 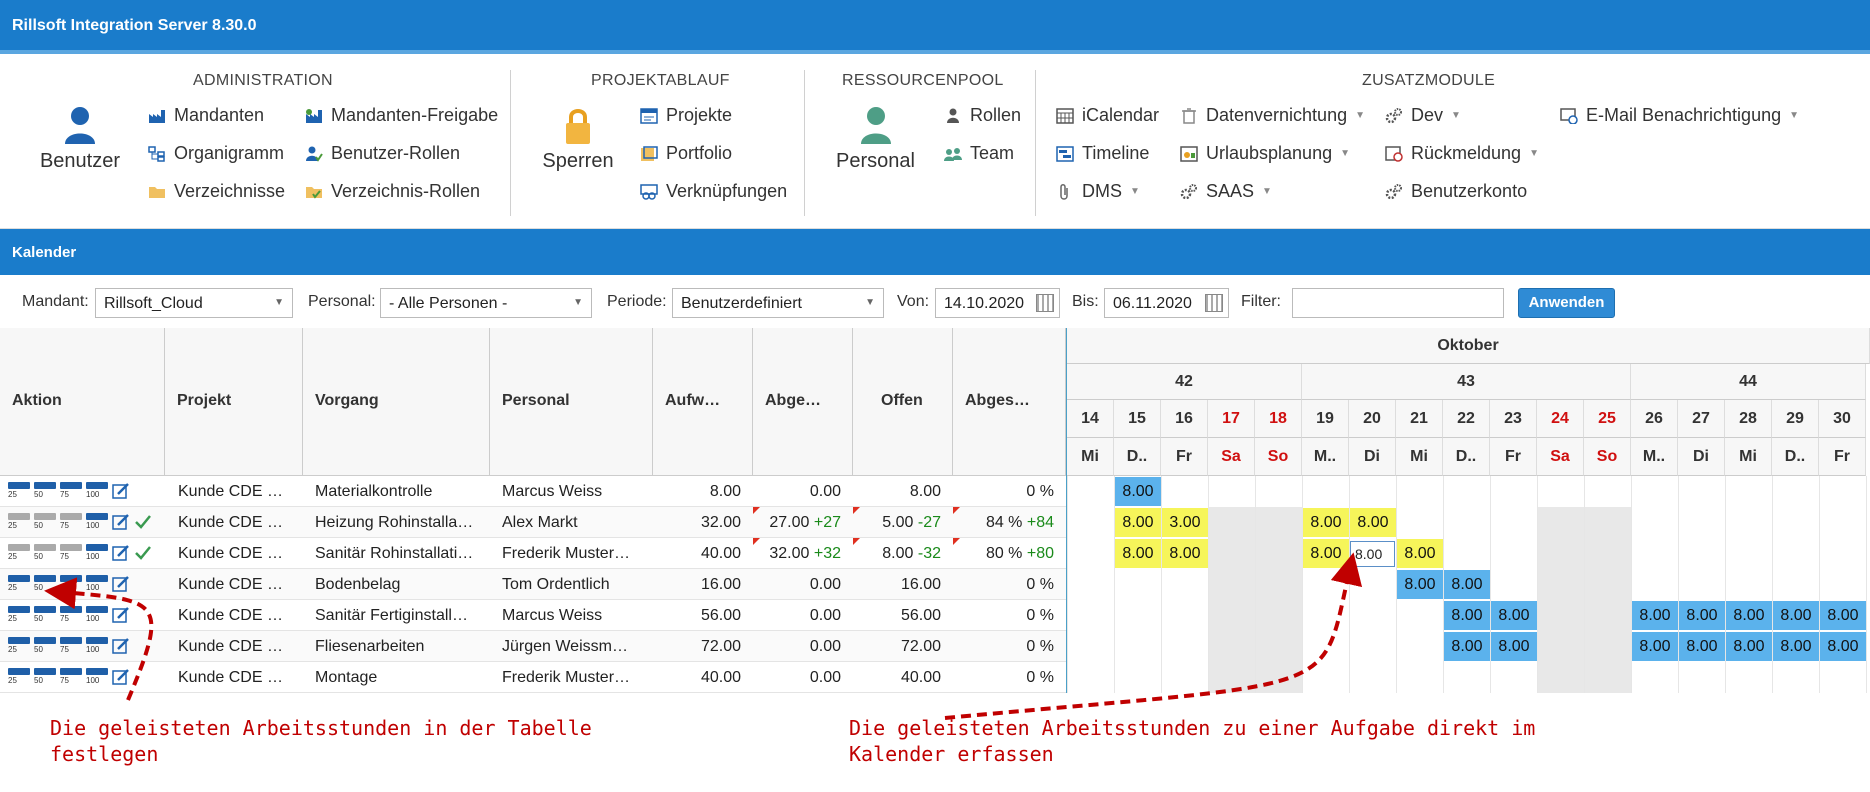 I want to click on portfolio-button: Portfolio, so click(x=686, y=153).